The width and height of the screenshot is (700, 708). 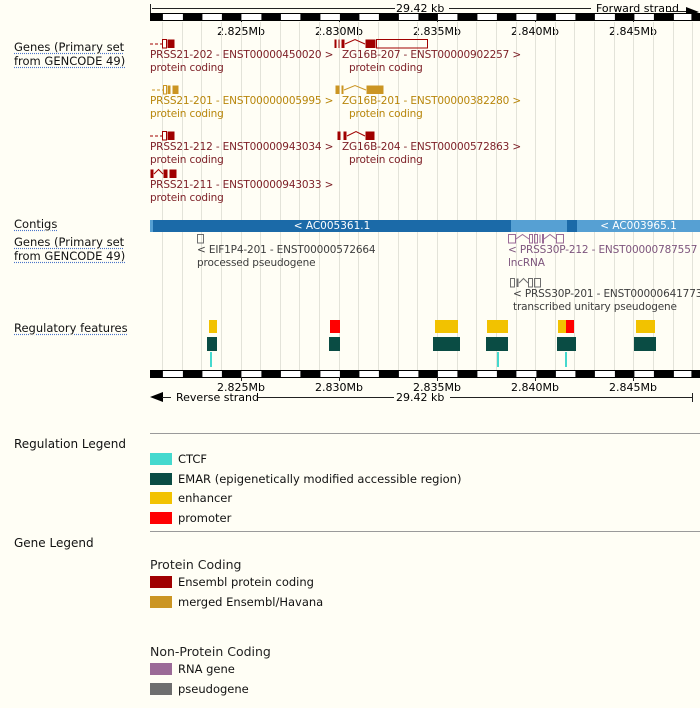 What do you see at coordinates (633, 387) in the screenshot?
I see `scale-tick-label: 2.845Mb` at bounding box center [633, 387].